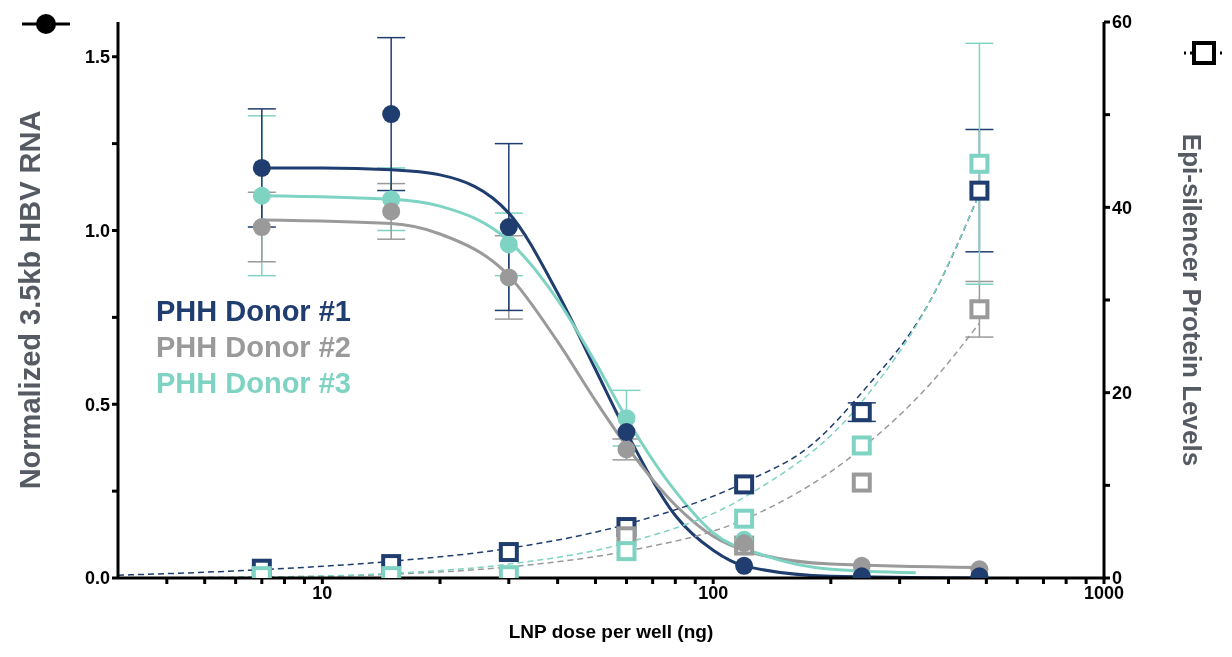 The width and height of the screenshot is (1232, 657). What do you see at coordinates (1122, 207) in the screenshot?
I see `y2-tick-label: 40` at bounding box center [1122, 207].